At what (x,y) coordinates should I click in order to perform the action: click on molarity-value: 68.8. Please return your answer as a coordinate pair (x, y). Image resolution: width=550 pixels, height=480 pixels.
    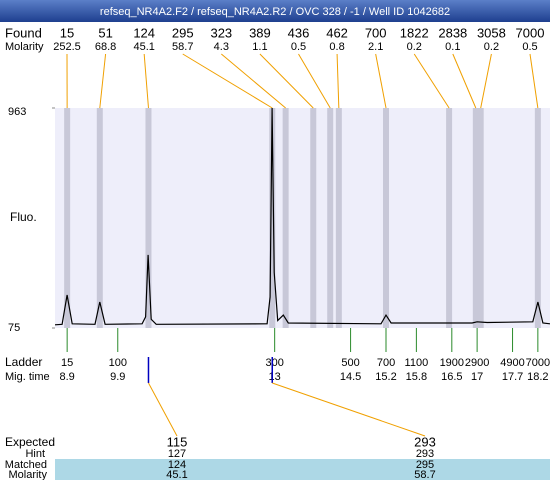
    Looking at the image, I should click on (105, 47).